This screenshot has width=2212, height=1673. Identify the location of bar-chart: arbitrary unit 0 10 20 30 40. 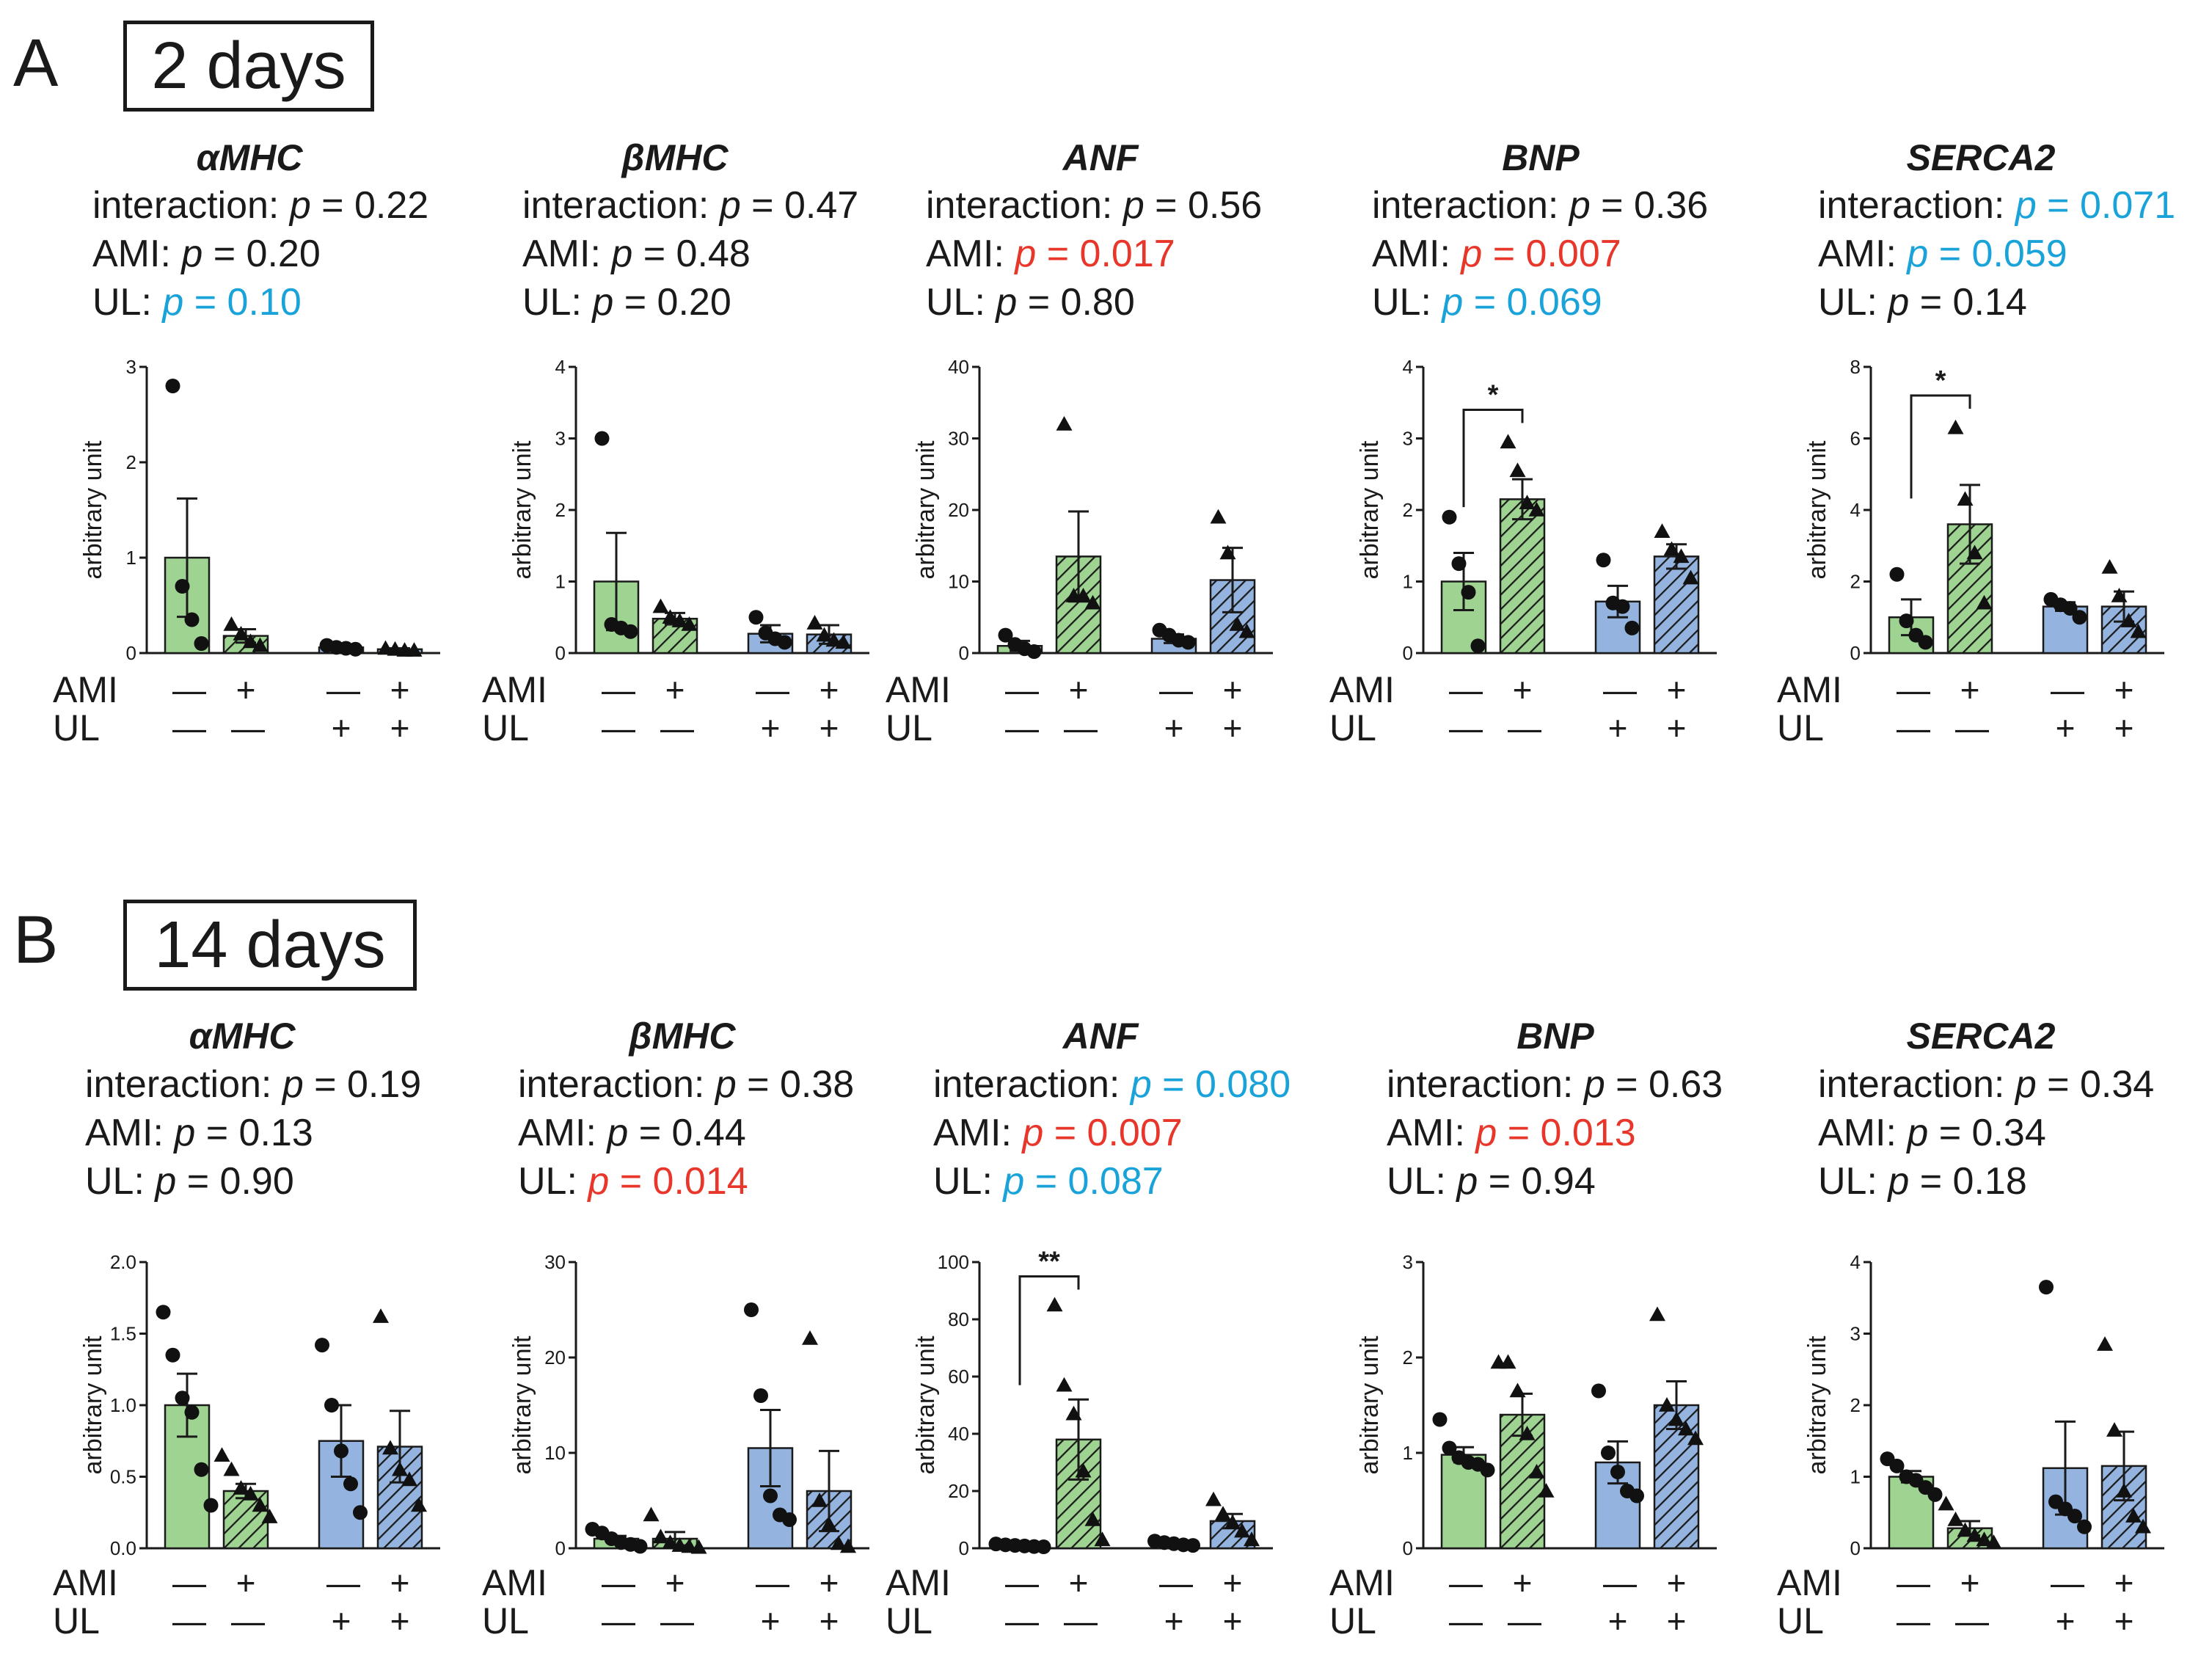
(1092, 510).